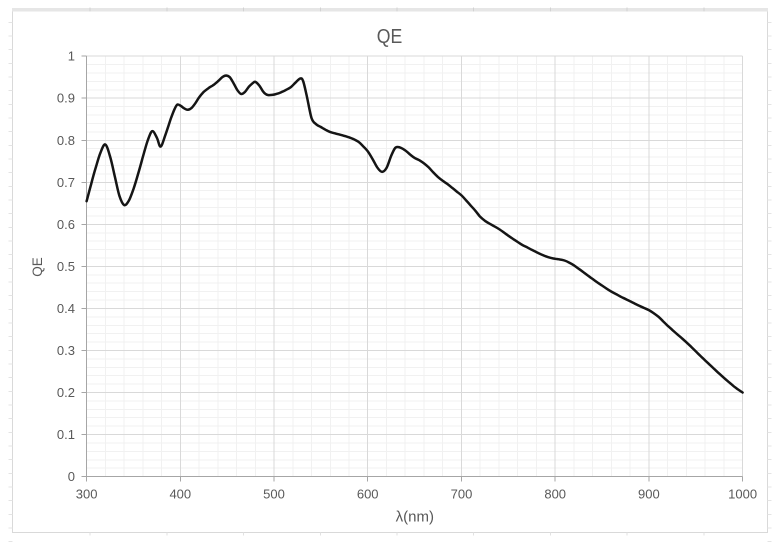  I want to click on svg-text: 0.9, so click(66, 98).